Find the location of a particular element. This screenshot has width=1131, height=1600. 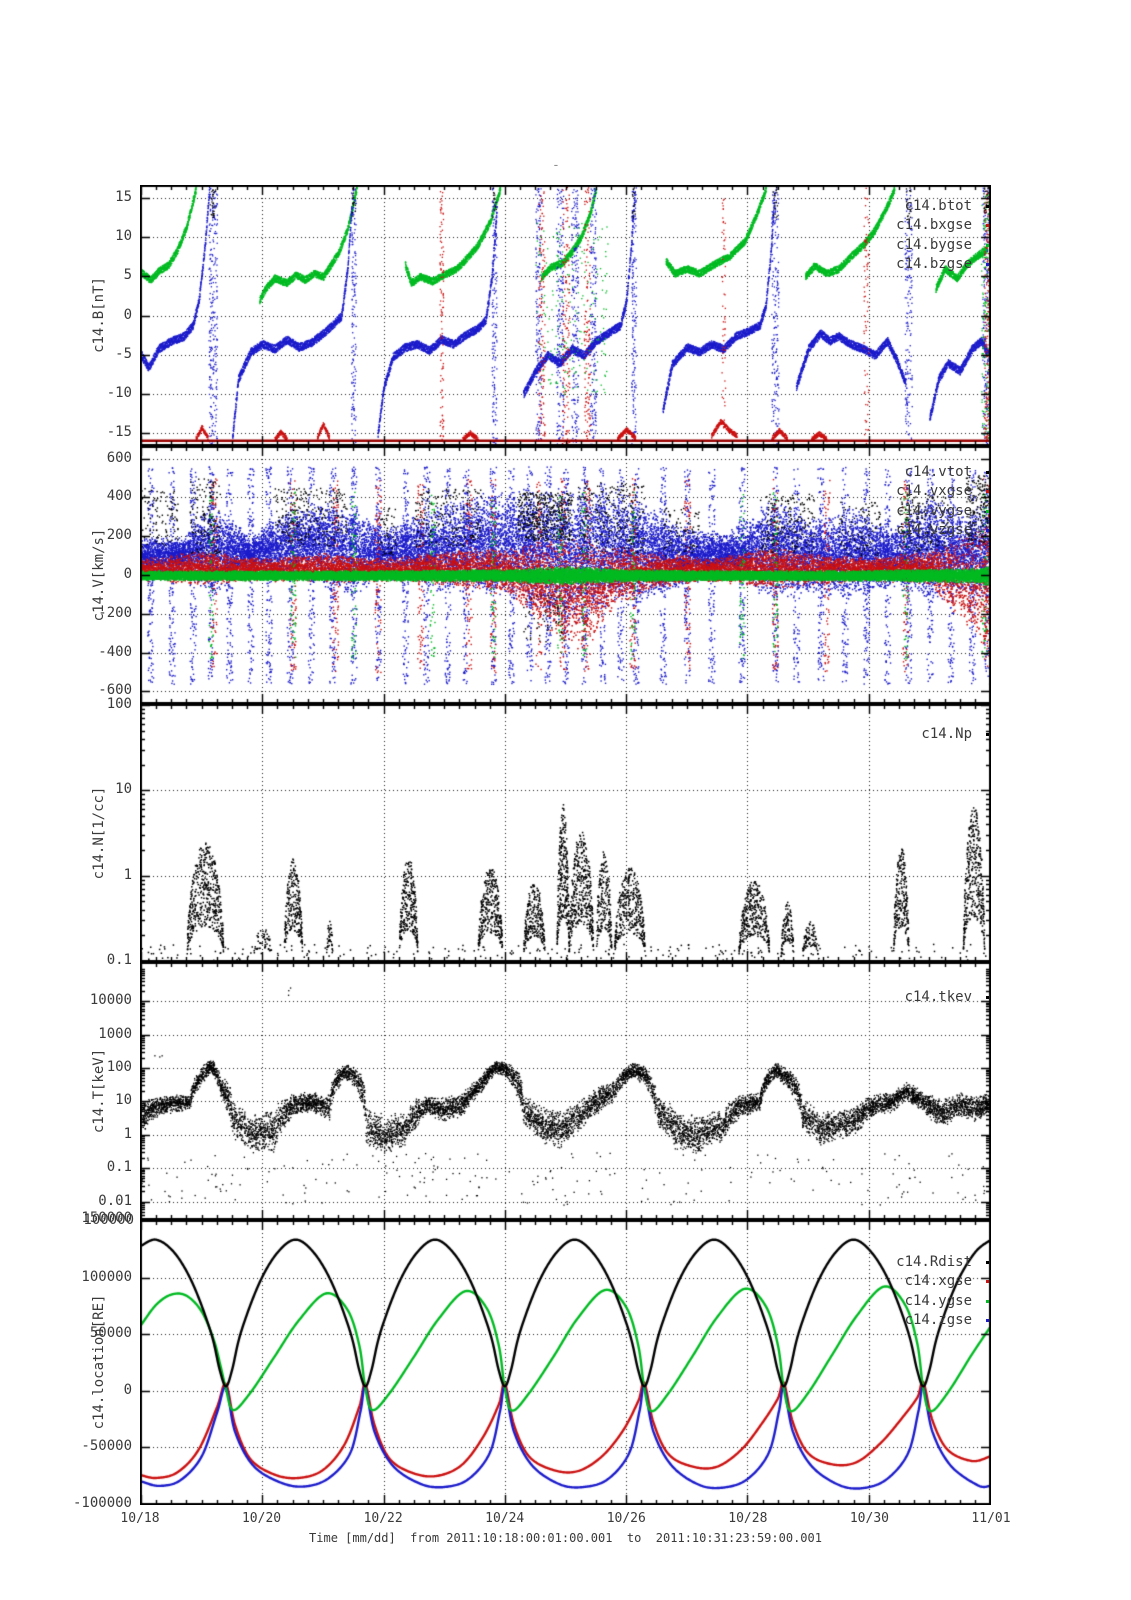

legend-label: c14.vtot is located at coordinates (938, 472).